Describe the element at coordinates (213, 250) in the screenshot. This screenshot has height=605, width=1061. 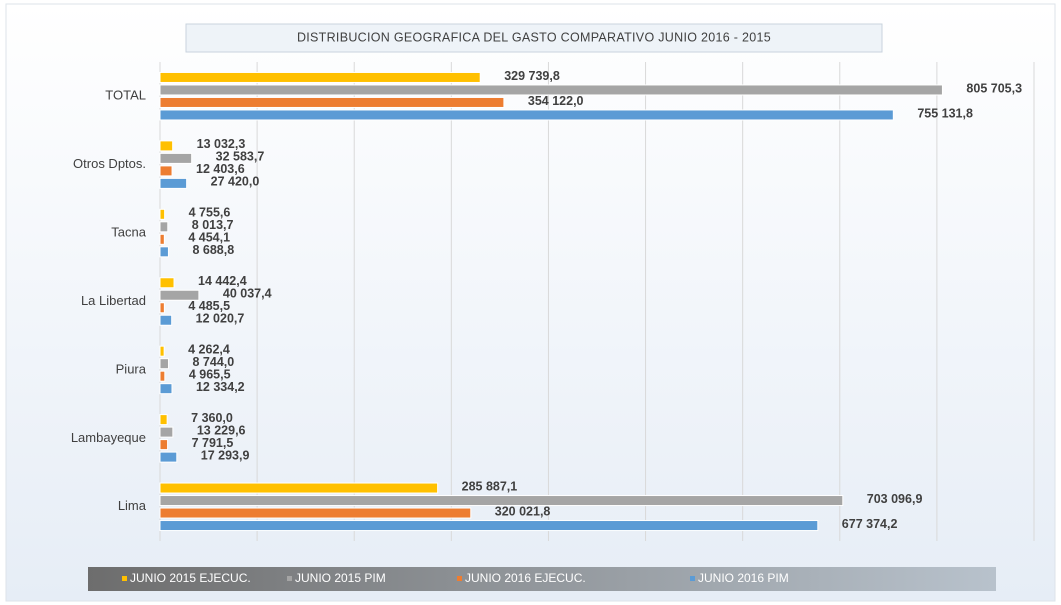
I see `data-label: 8 688,8` at that location.